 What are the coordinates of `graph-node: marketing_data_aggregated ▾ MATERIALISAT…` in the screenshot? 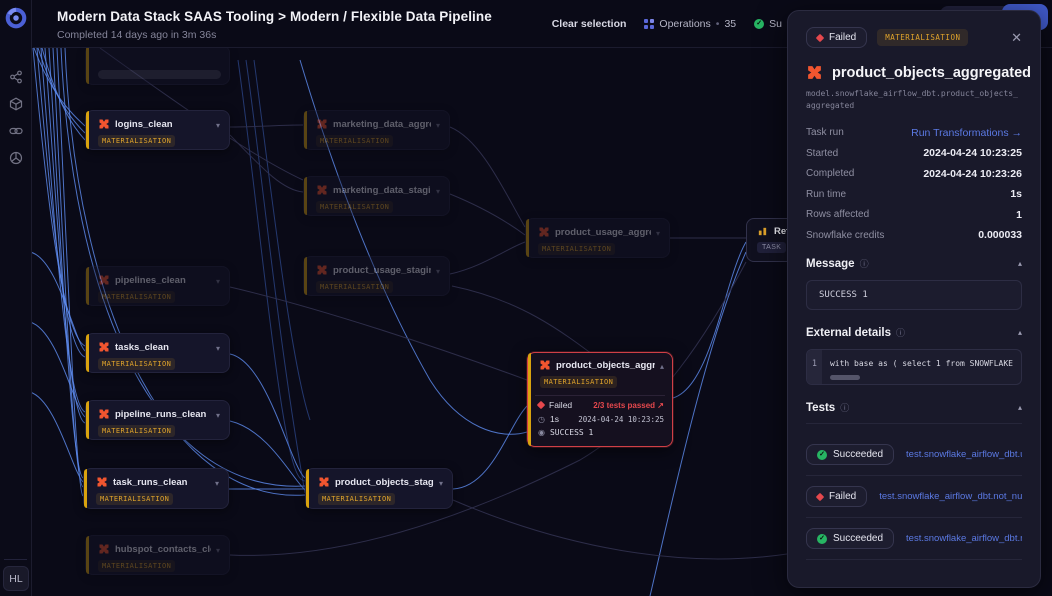 It's located at (376, 130).